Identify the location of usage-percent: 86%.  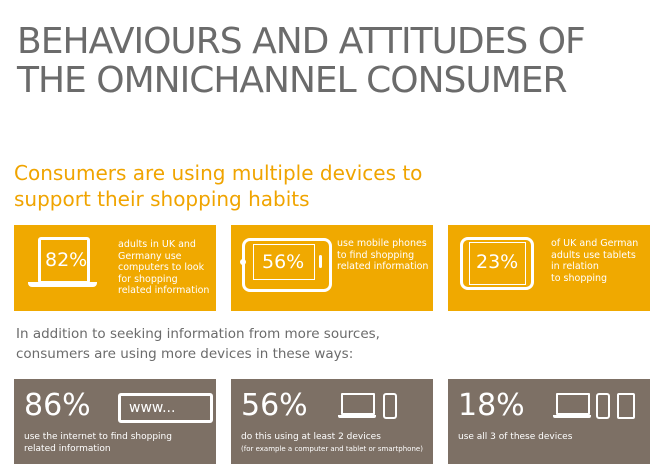
(57, 405).